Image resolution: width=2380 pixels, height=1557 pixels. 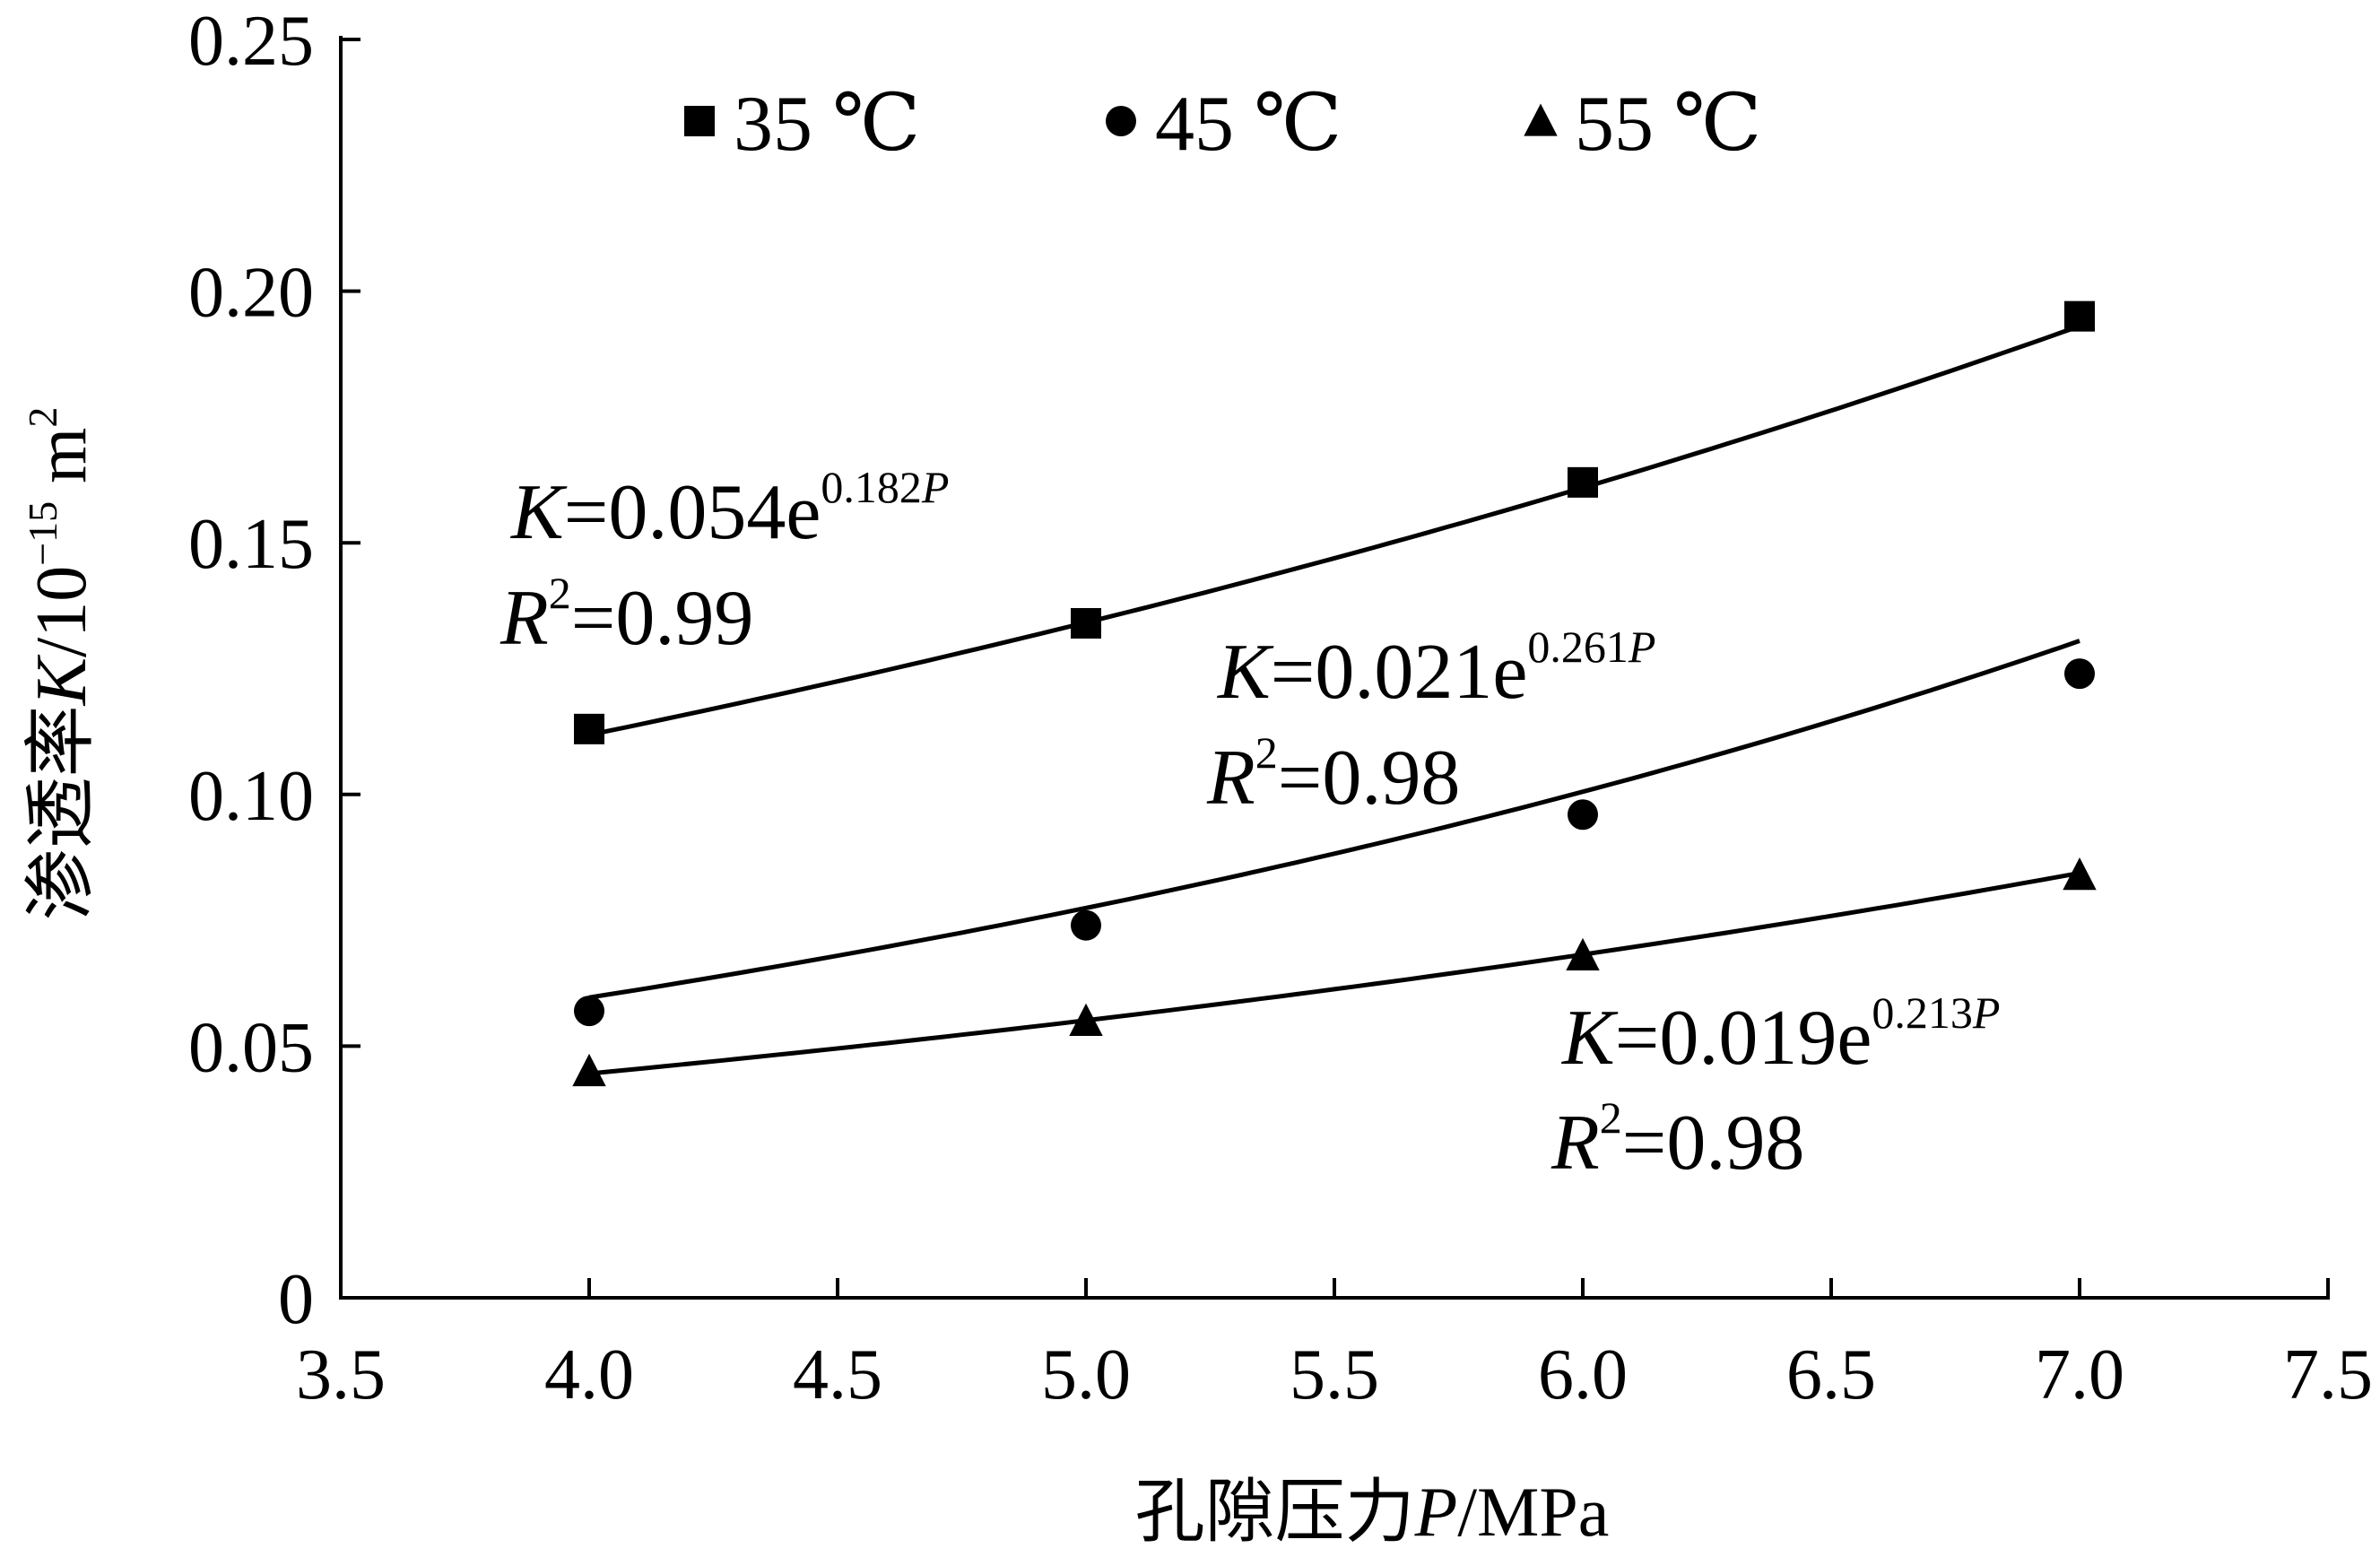 I want to click on x-tick-label: 5.0, so click(x=1086, y=1375).